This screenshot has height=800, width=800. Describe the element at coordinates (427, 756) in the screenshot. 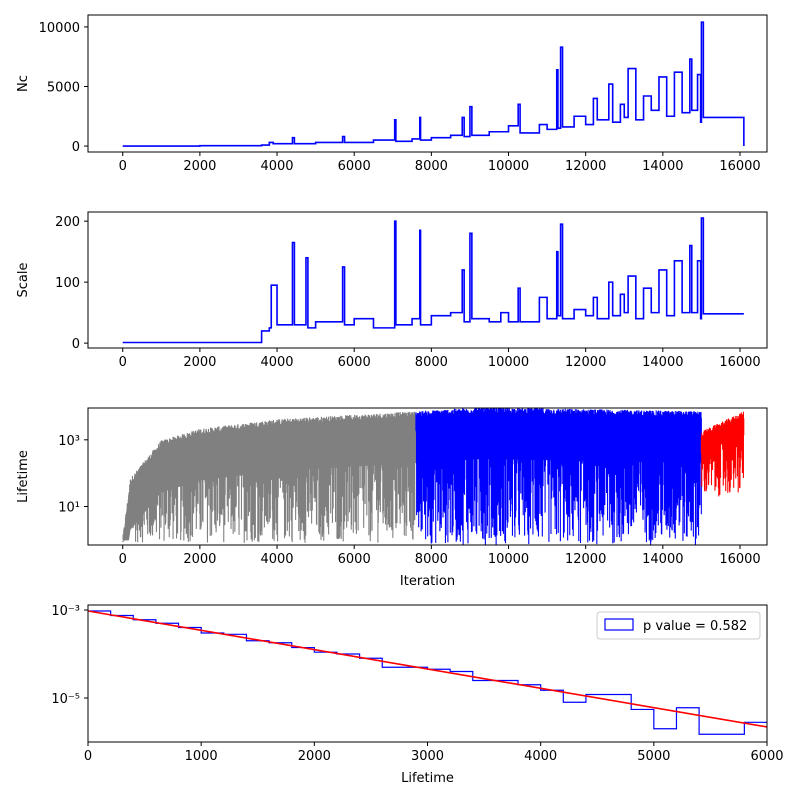

I see `x-tick-label: 3000` at that location.